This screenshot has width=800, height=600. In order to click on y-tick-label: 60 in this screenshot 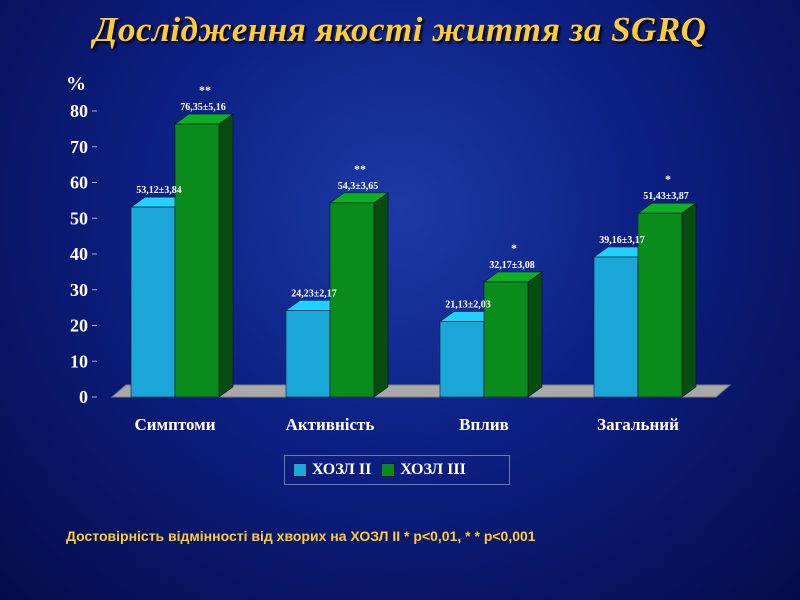, I will do `click(79, 183)`.